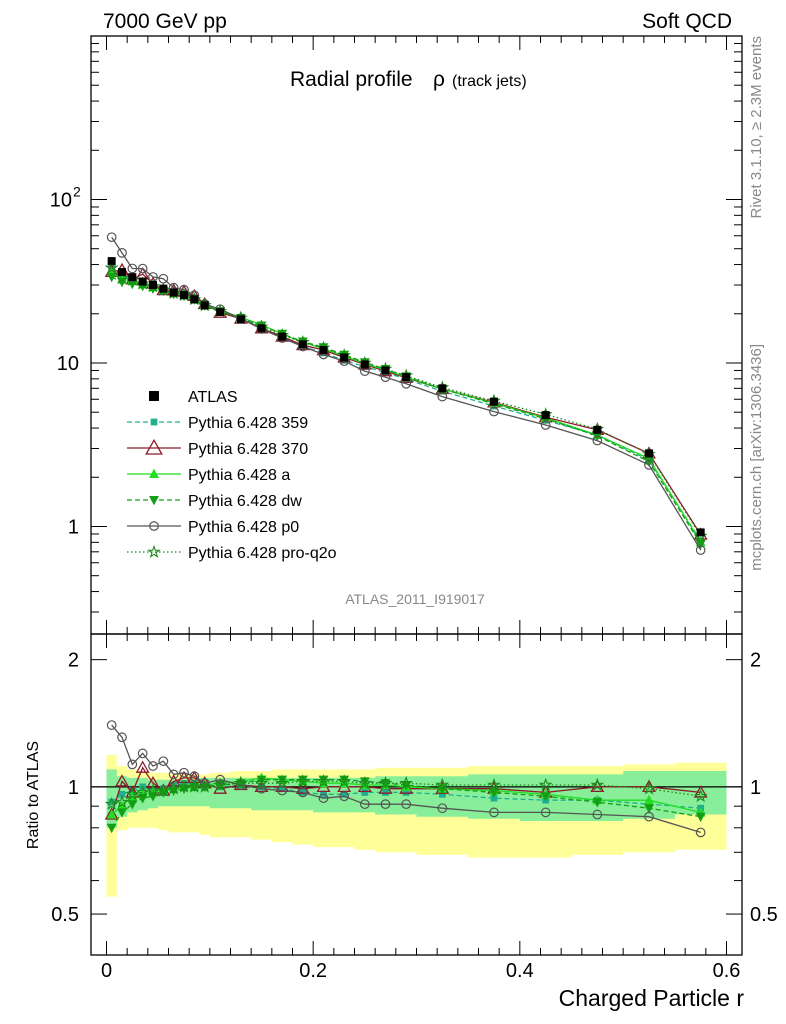  Describe the element at coordinates (248, 423) in the screenshot. I see `legend-label-pythia-6-428-359: Pythia 6.428 359` at that location.